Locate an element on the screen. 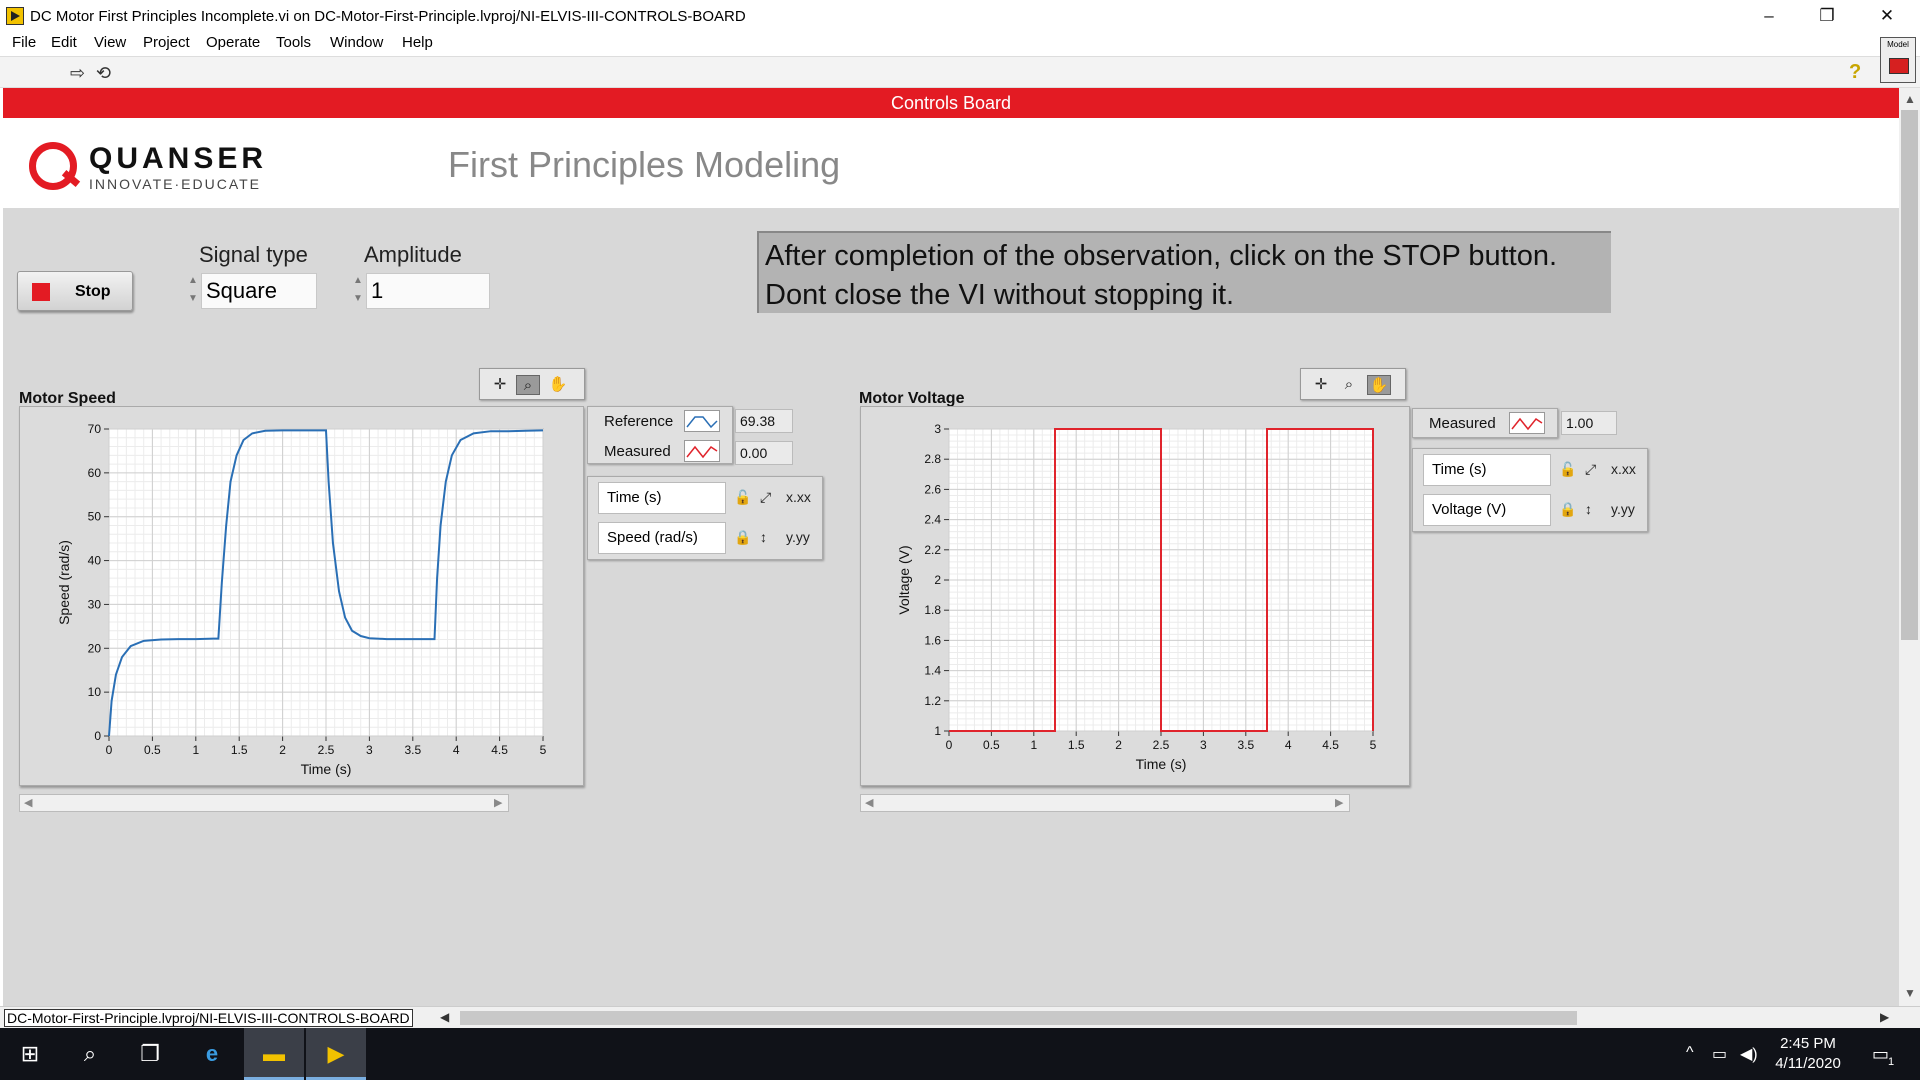 Image resolution: width=1920 pixels, height=1080 pixels. model-label: Model is located at coordinates (1898, 44).